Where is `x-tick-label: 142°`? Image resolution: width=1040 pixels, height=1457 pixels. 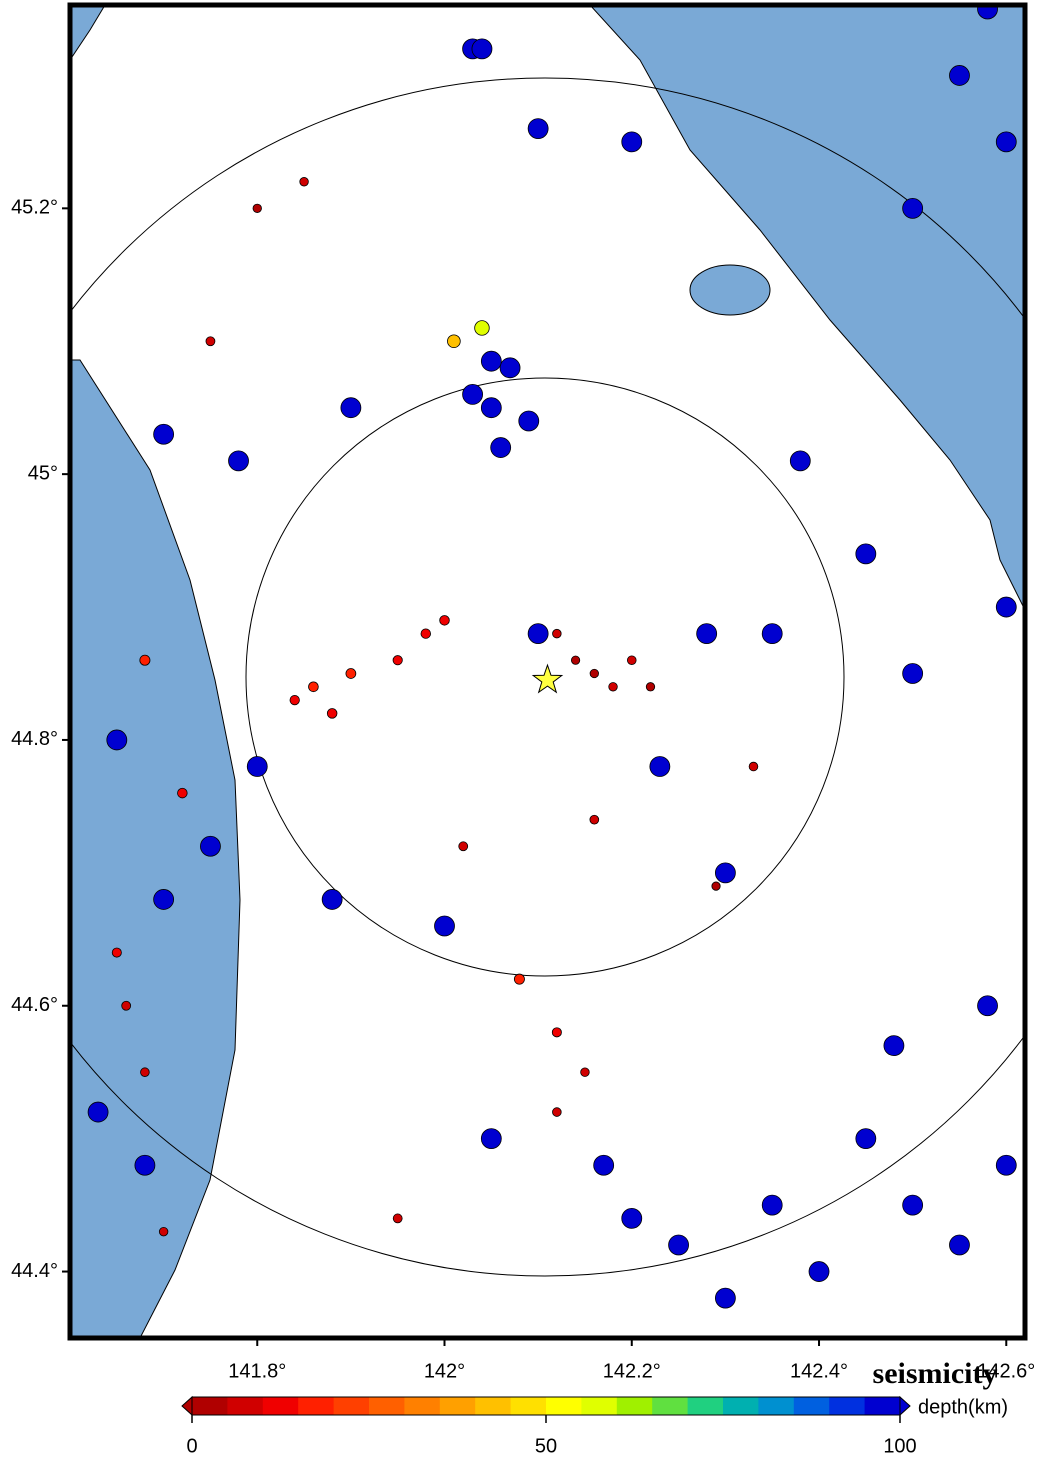 x-tick-label: 142° is located at coordinates (444, 1371).